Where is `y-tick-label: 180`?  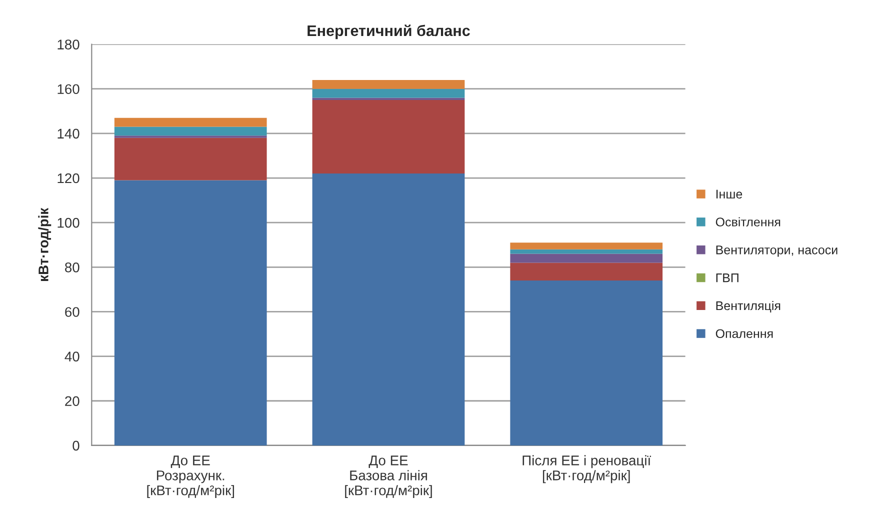 y-tick-label: 180 is located at coordinates (69, 45).